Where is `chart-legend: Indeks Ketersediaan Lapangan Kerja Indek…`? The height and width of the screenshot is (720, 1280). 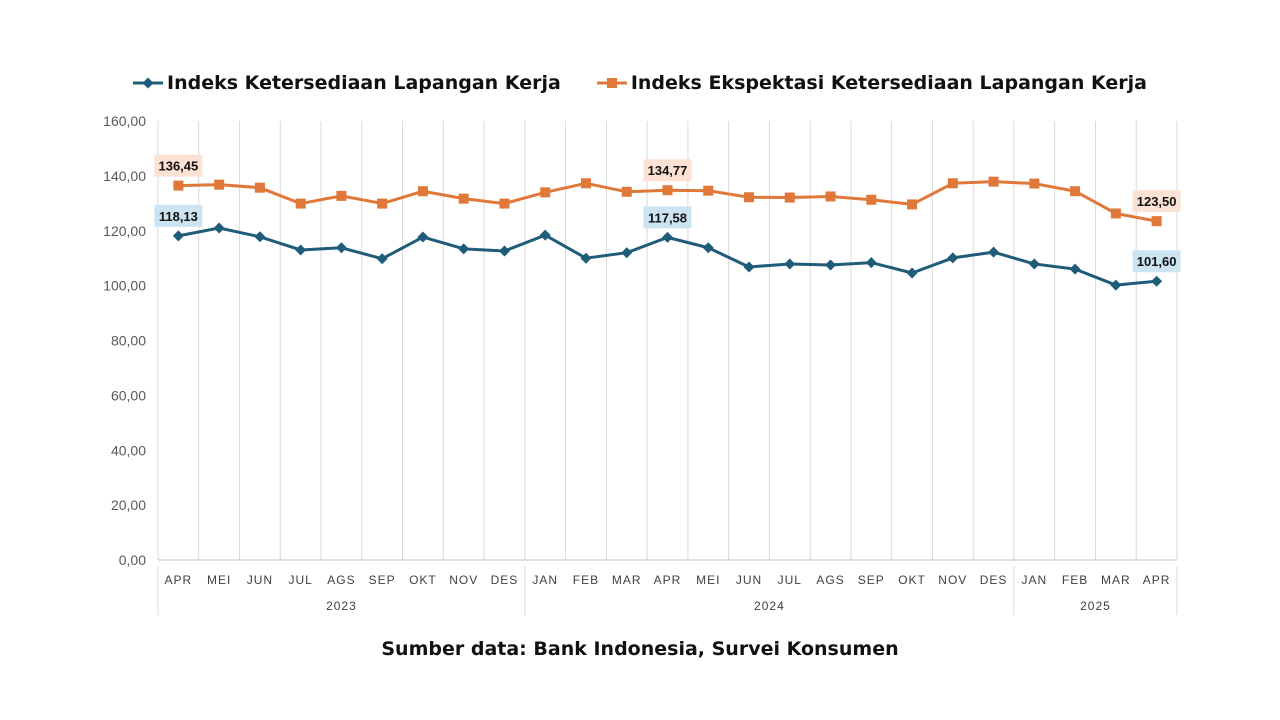
chart-legend: Indeks Ketersediaan Lapangan Kerja Indek… is located at coordinates (640, 83).